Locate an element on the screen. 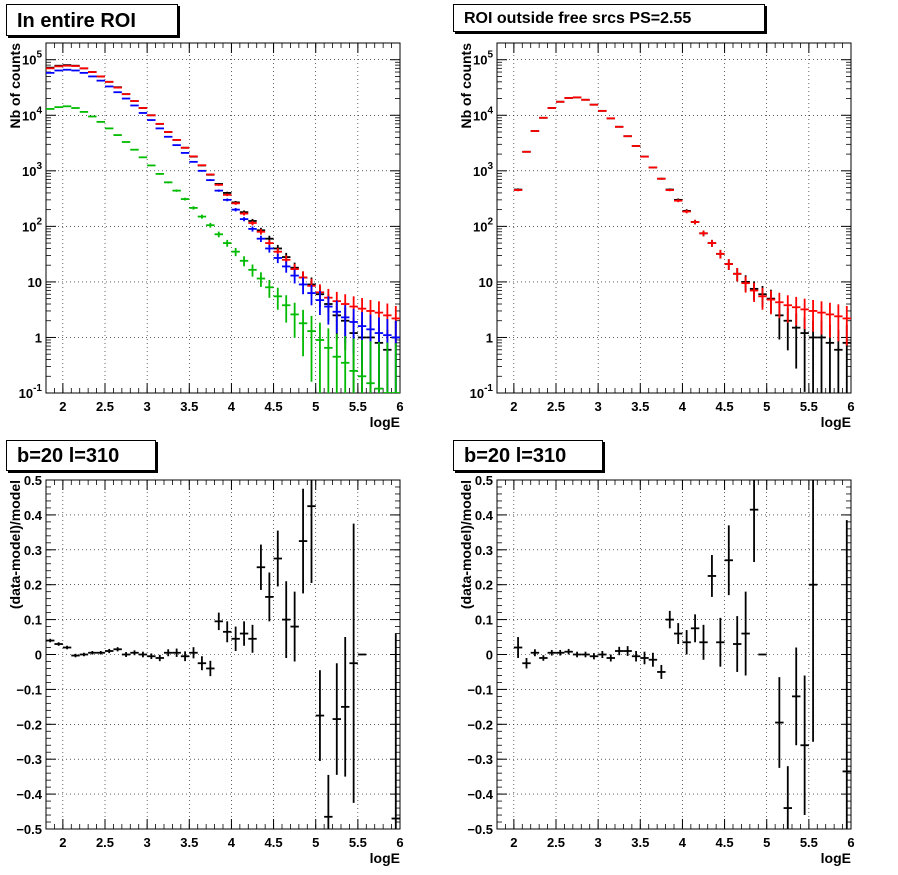 The image size is (898, 875). y-tick-label: 0.5 is located at coordinates (484, 480).